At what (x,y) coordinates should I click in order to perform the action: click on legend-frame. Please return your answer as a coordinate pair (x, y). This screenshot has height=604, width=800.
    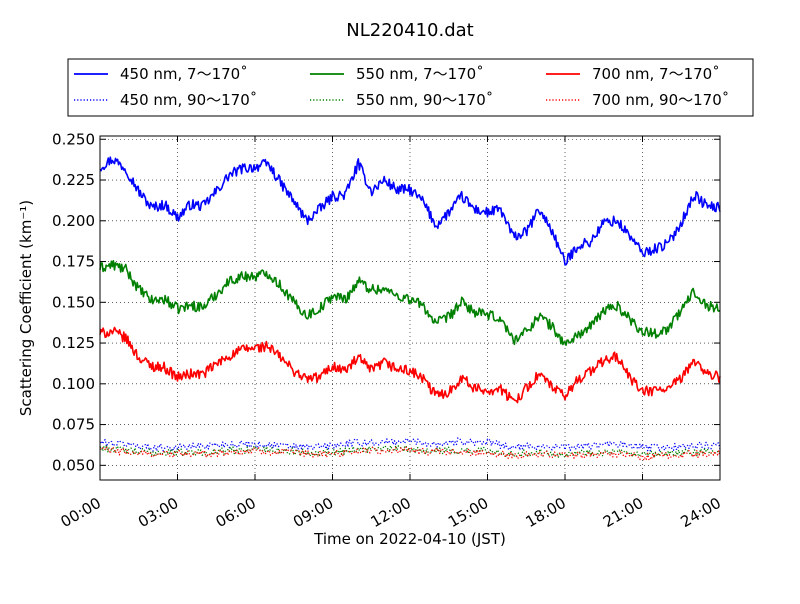
    Looking at the image, I should click on (410, 87).